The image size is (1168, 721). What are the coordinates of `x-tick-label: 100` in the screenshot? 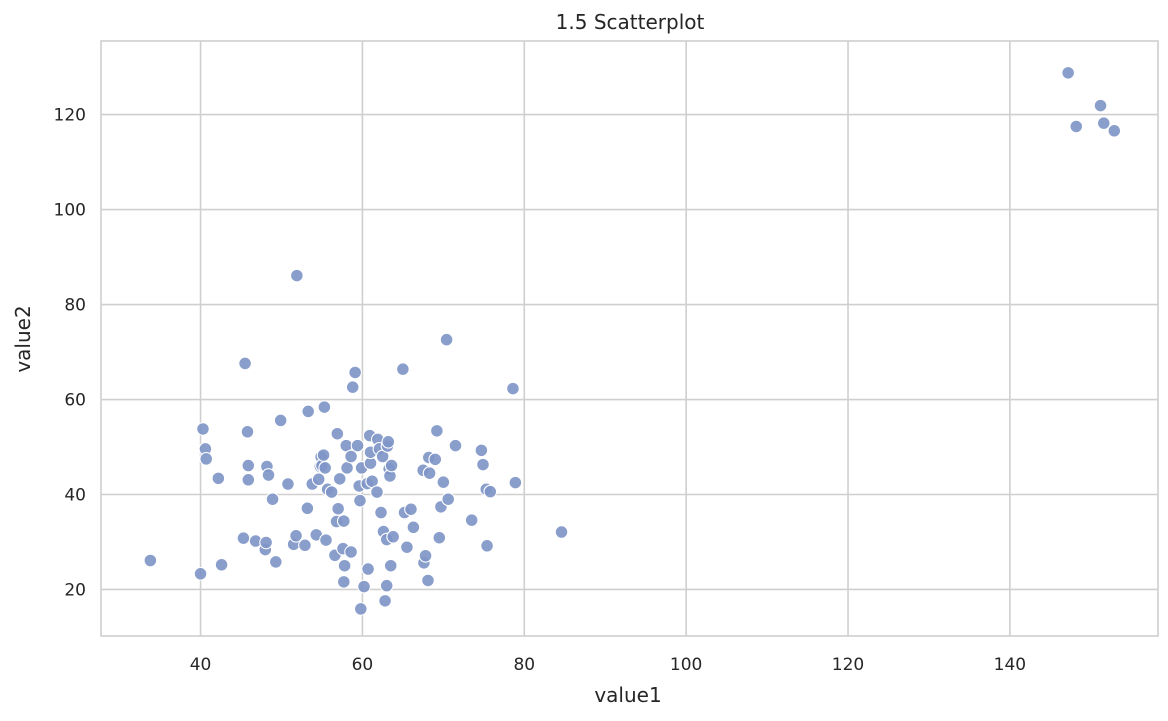 It's located at (686, 665).